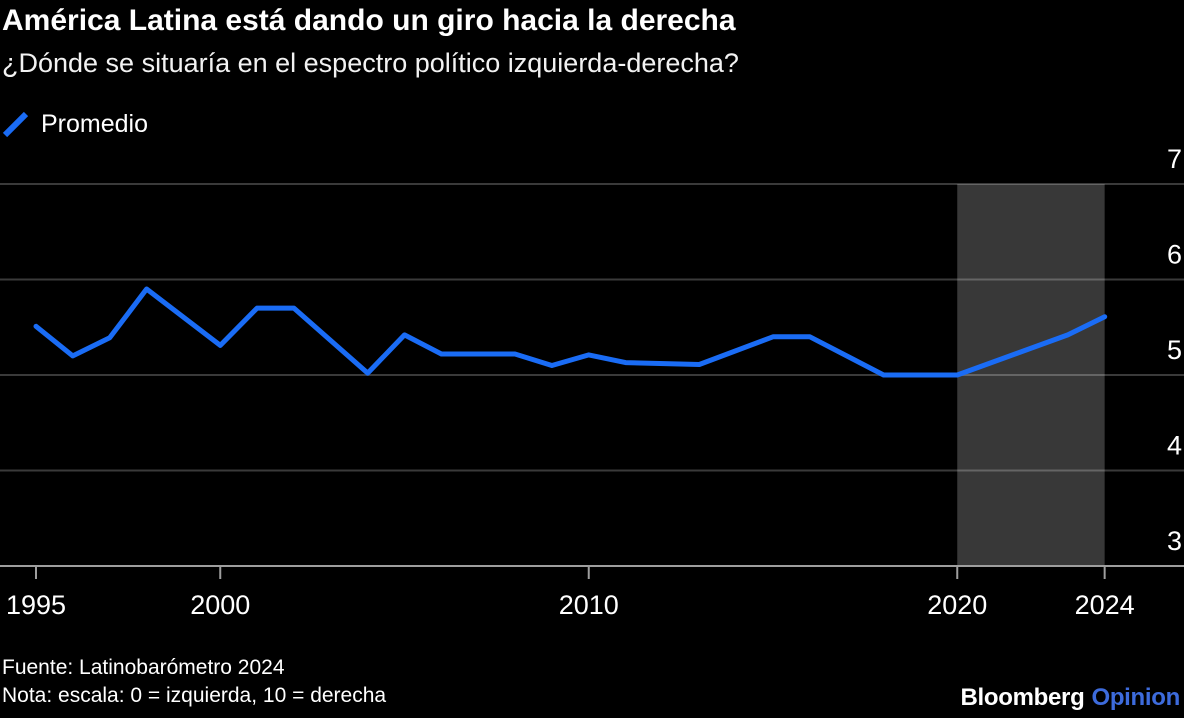 The image size is (1184, 718). What do you see at coordinates (1031, 375) in the screenshot?
I see `highlight-band-2020-2024` at bounding box center [1031, 375].